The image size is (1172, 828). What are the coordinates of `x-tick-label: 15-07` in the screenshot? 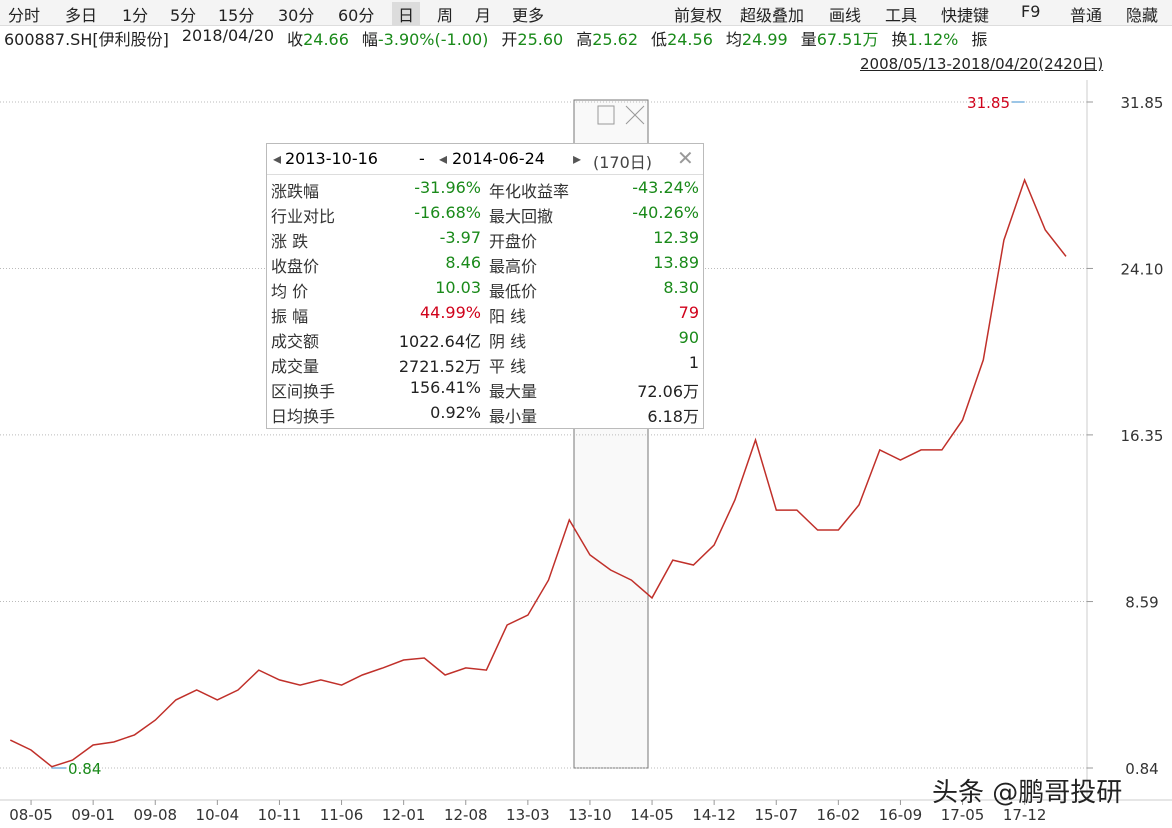 It's located at (776, 815).